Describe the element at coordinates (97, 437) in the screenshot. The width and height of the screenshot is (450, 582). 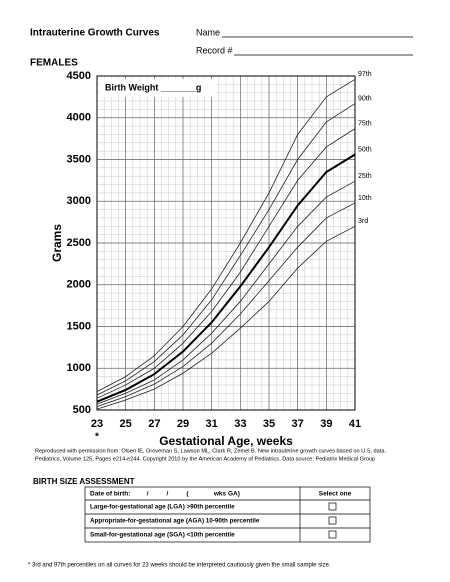
I see `x-note: *` at that location.